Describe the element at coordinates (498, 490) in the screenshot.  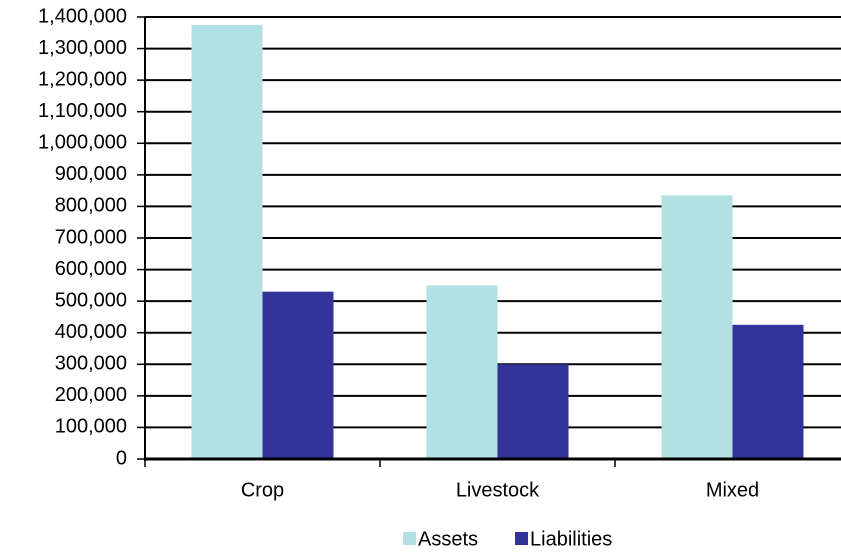
I see `x-tick-label: Livestock` at that location.